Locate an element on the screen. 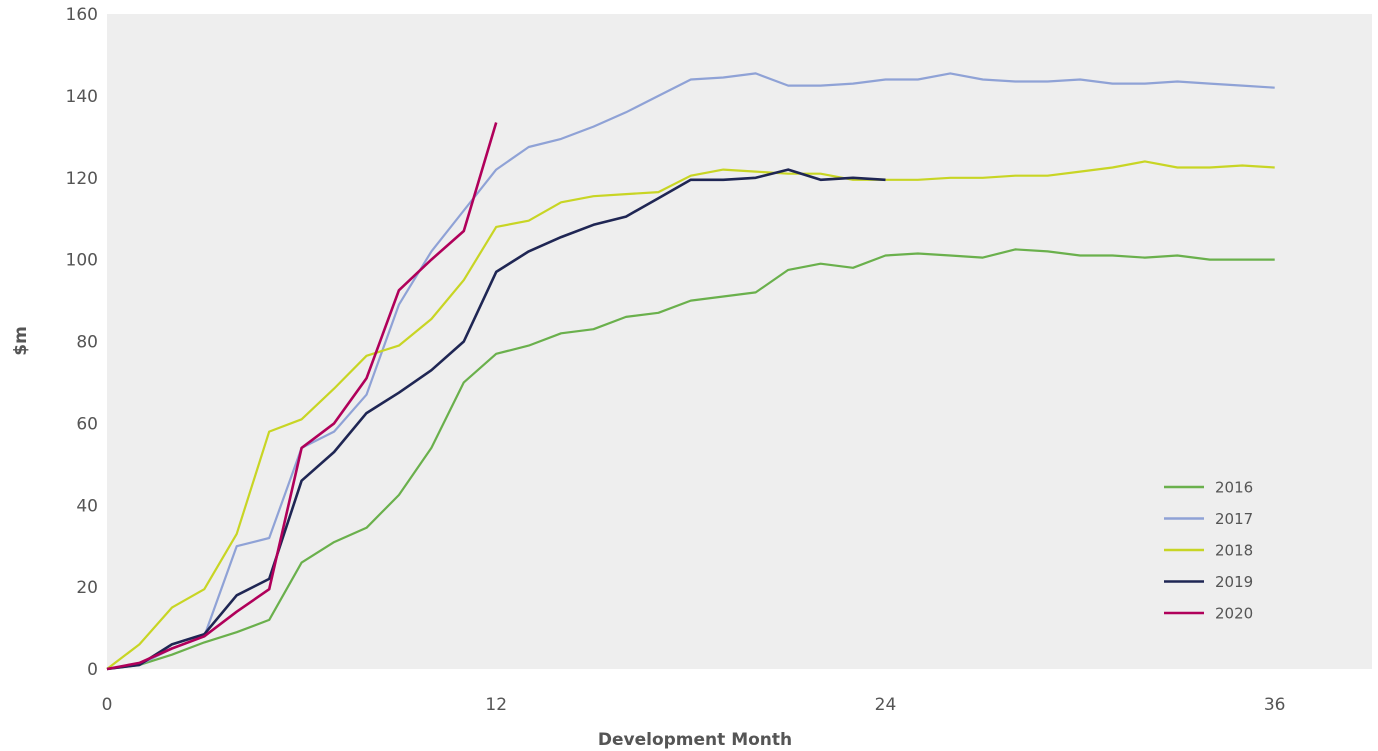 Image resolution: width=1378 pixels, height=751 pixels. x-axis-title: Development Month is located at coordinates (695, 740).